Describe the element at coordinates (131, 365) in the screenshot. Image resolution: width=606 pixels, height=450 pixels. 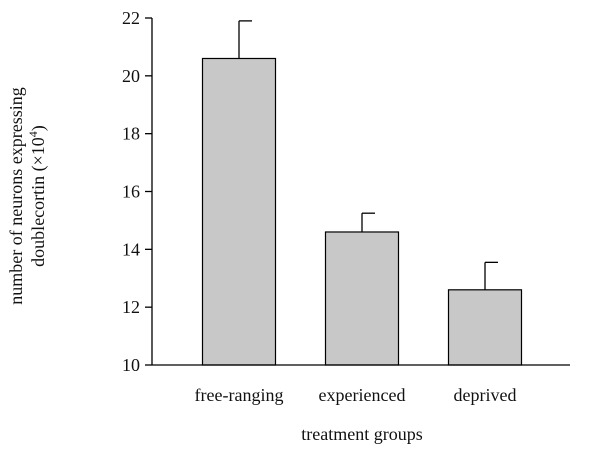
I see `y-tick-label-10: 10` at that location.